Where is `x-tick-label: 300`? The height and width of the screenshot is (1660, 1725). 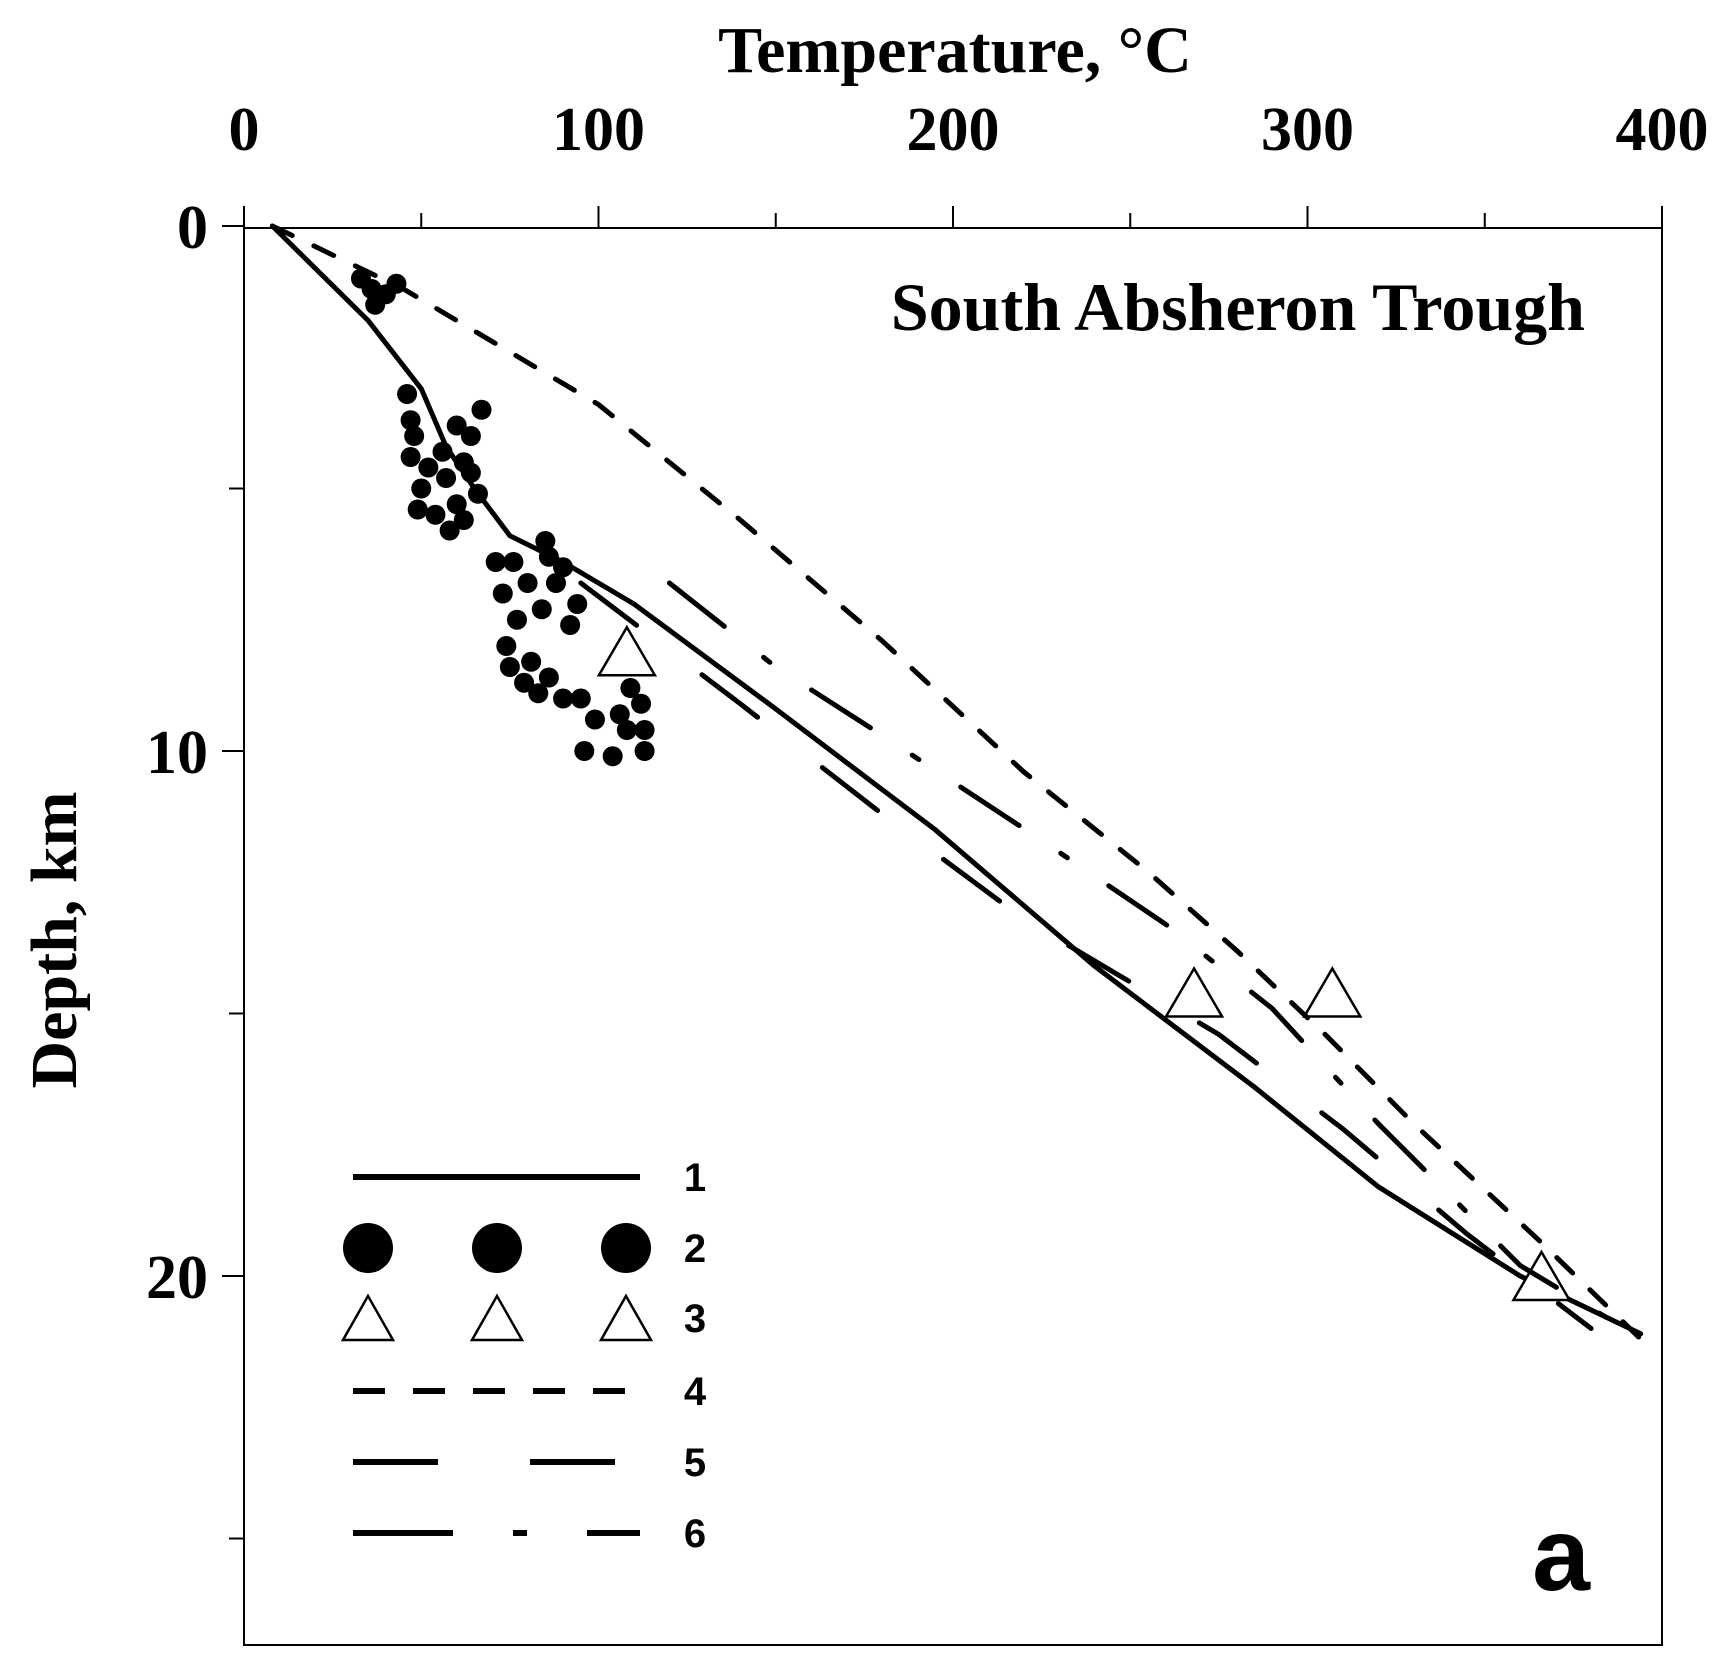
x-tick-label: 300 is located at coordinates (1307, 130).